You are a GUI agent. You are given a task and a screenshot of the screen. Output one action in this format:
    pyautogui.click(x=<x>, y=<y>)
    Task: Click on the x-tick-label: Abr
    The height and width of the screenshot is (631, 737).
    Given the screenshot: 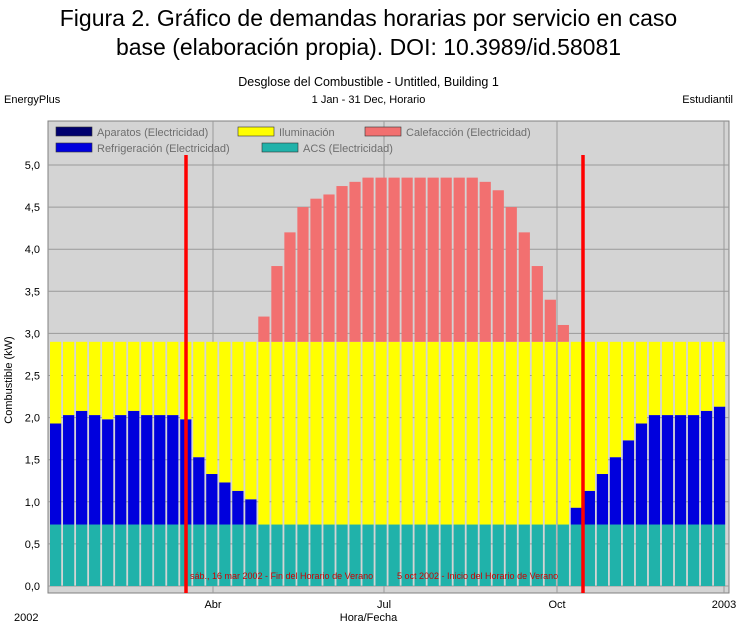 What is the action you would take?
    pyautogui.click(x=212, y=605)
    